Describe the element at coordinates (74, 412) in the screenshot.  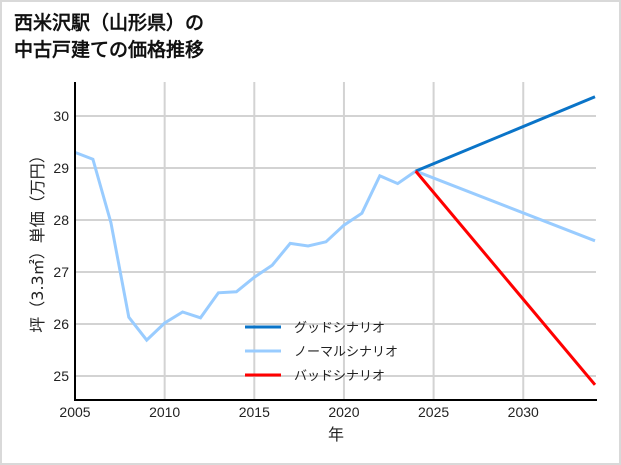
I see `x-tick-label: 2005` at that location.